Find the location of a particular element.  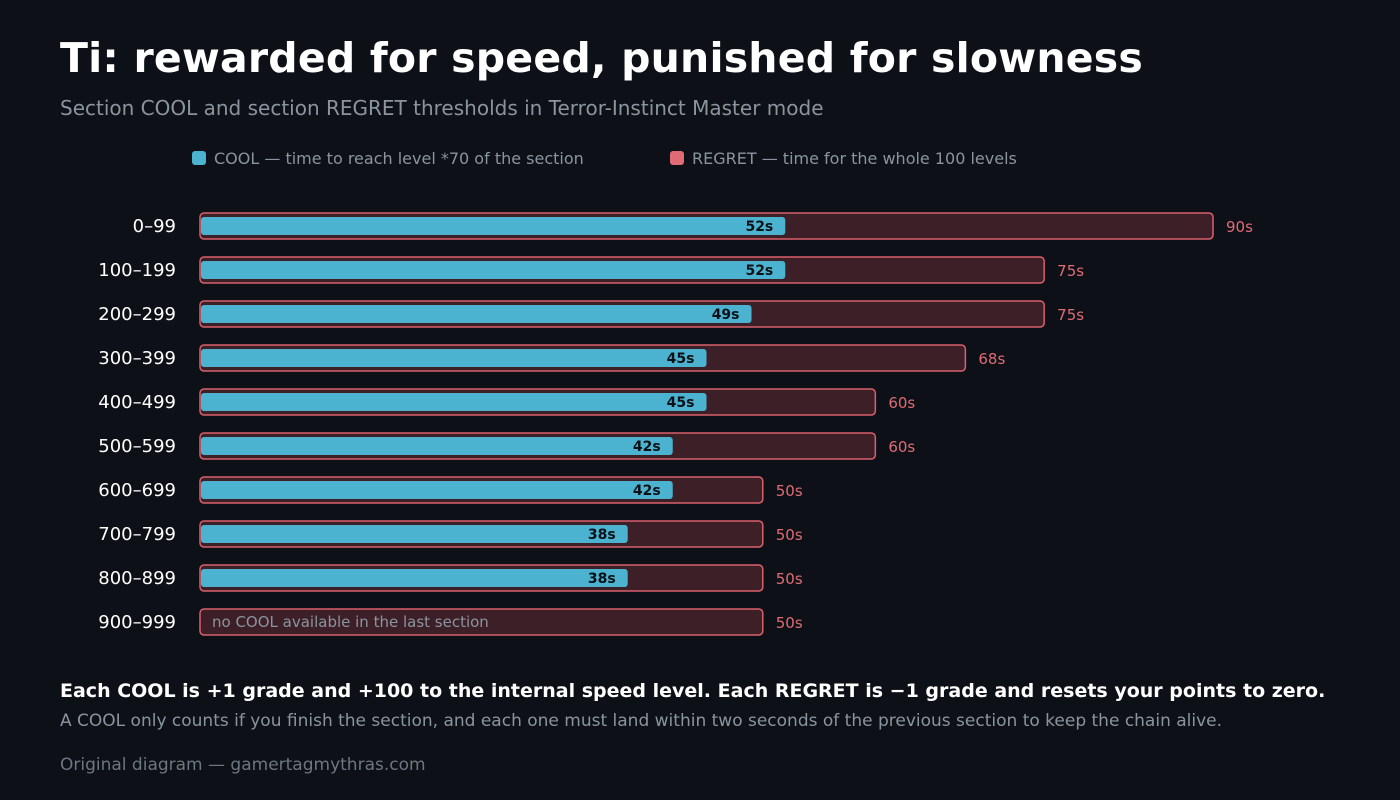

legend-label-regret: REGRET — time for the whole 100 levels is located at coordinates (854, 158).